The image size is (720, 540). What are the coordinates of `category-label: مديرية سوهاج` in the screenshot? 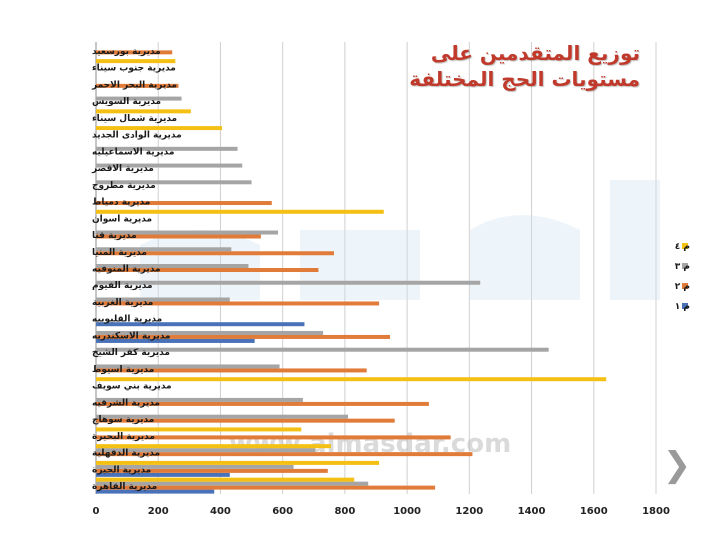 It's located at (123, 420).